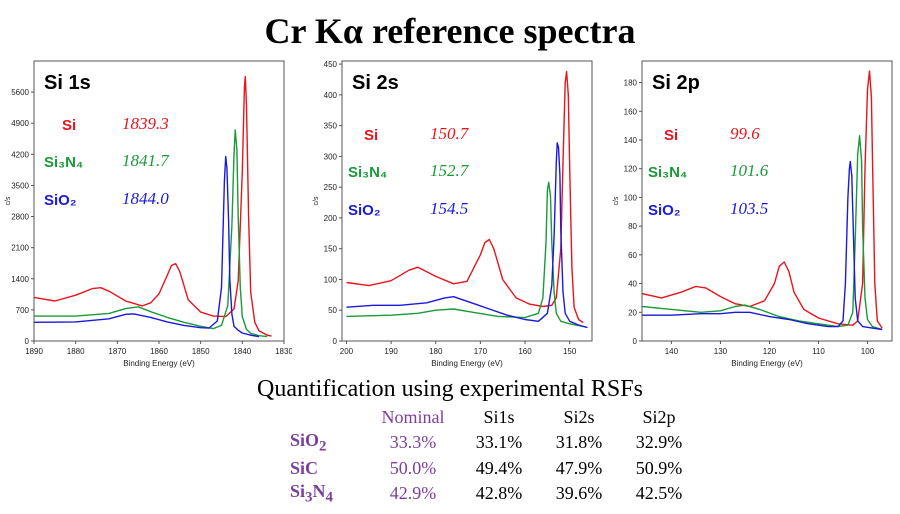  What do you see at coordinates (818, 351) in the screenshot?
I see `x-tick-label: 110` at bounding box center [818, 351].